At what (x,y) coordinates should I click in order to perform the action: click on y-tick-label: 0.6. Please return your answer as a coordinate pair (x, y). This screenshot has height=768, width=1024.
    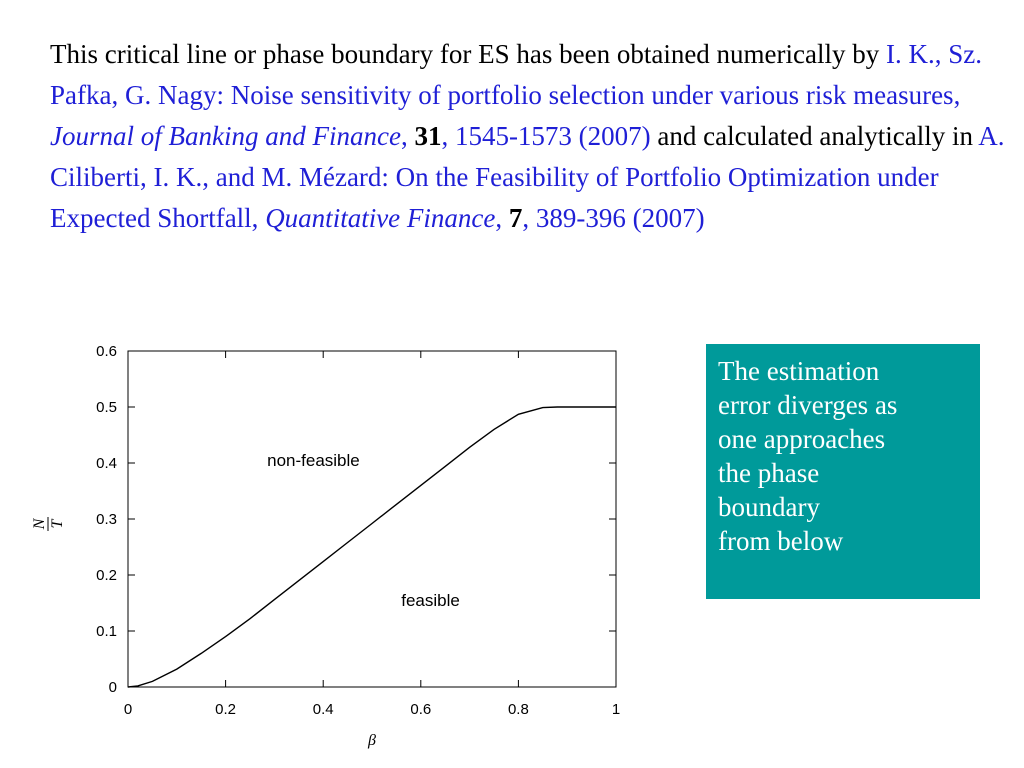
    Looking at the image, I should click on (106, 351).